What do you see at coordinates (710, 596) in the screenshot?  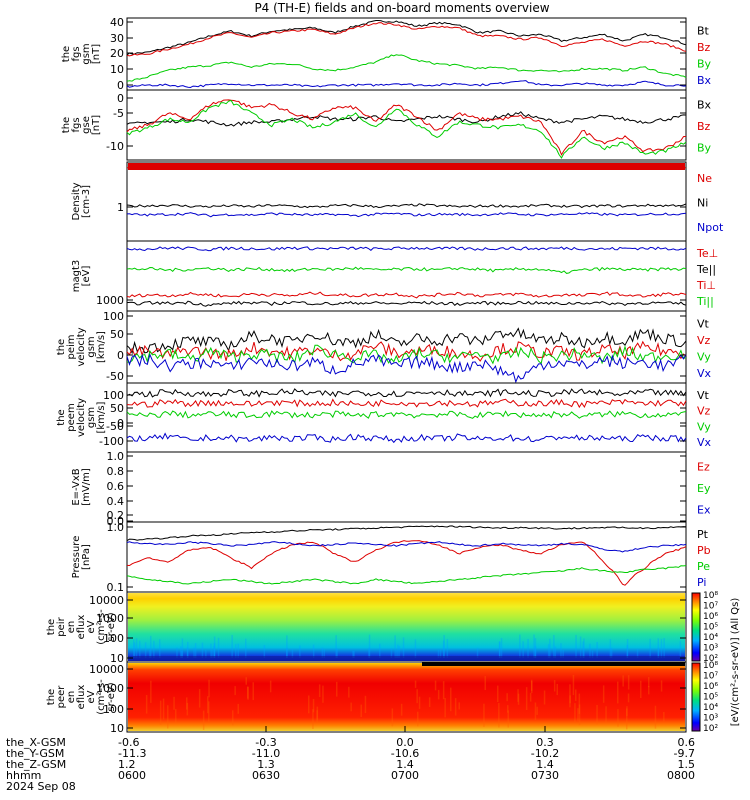 I see `colorbar-tick-label: 10⁸` at bounding box center [710, 596].